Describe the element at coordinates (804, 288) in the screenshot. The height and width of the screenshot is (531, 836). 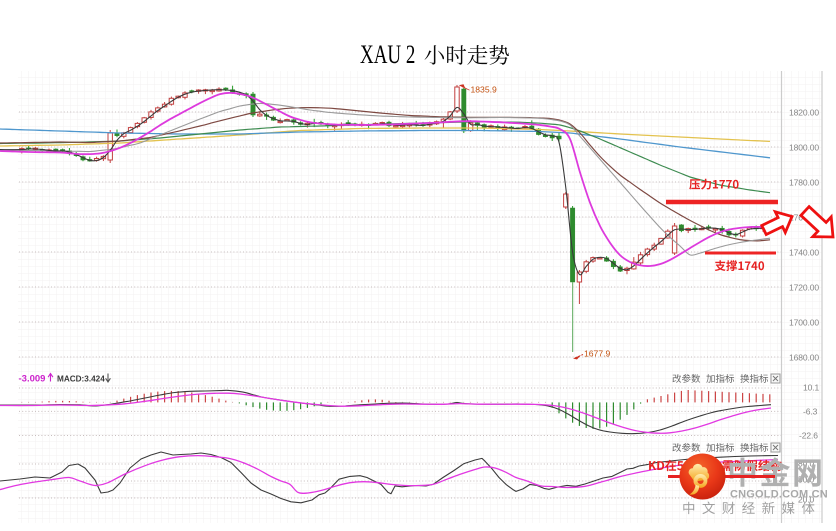
I see `svg-text: 1720.00` at that location.